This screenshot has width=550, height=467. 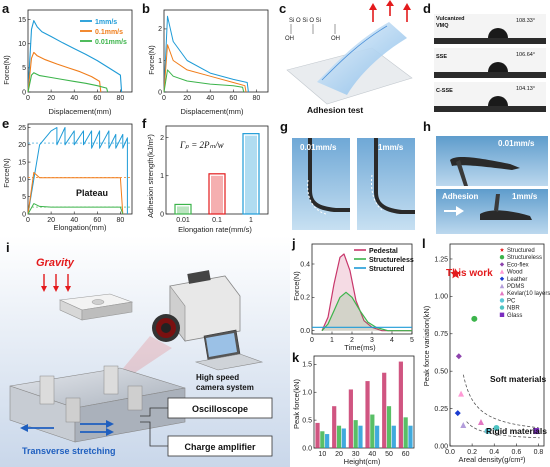 What do you see at coordinates (516, 431) in the screenshot?
I see `rigid-materials-label: Rigid materials` at bounding box center [516, 431].